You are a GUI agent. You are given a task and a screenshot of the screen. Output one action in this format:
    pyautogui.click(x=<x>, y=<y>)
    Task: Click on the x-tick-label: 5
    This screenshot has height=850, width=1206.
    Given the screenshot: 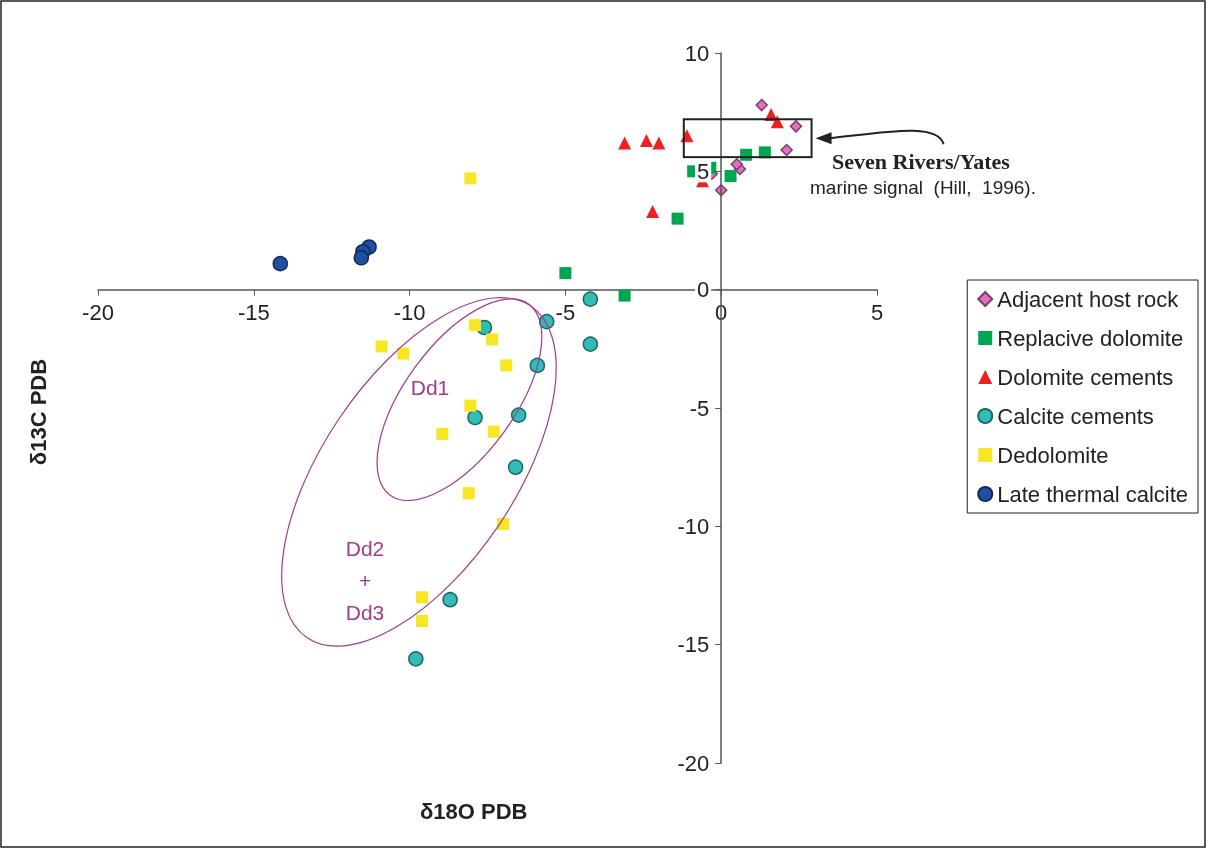 What is the action you would take?
    pyautogui.click(x=877, y=313)
    